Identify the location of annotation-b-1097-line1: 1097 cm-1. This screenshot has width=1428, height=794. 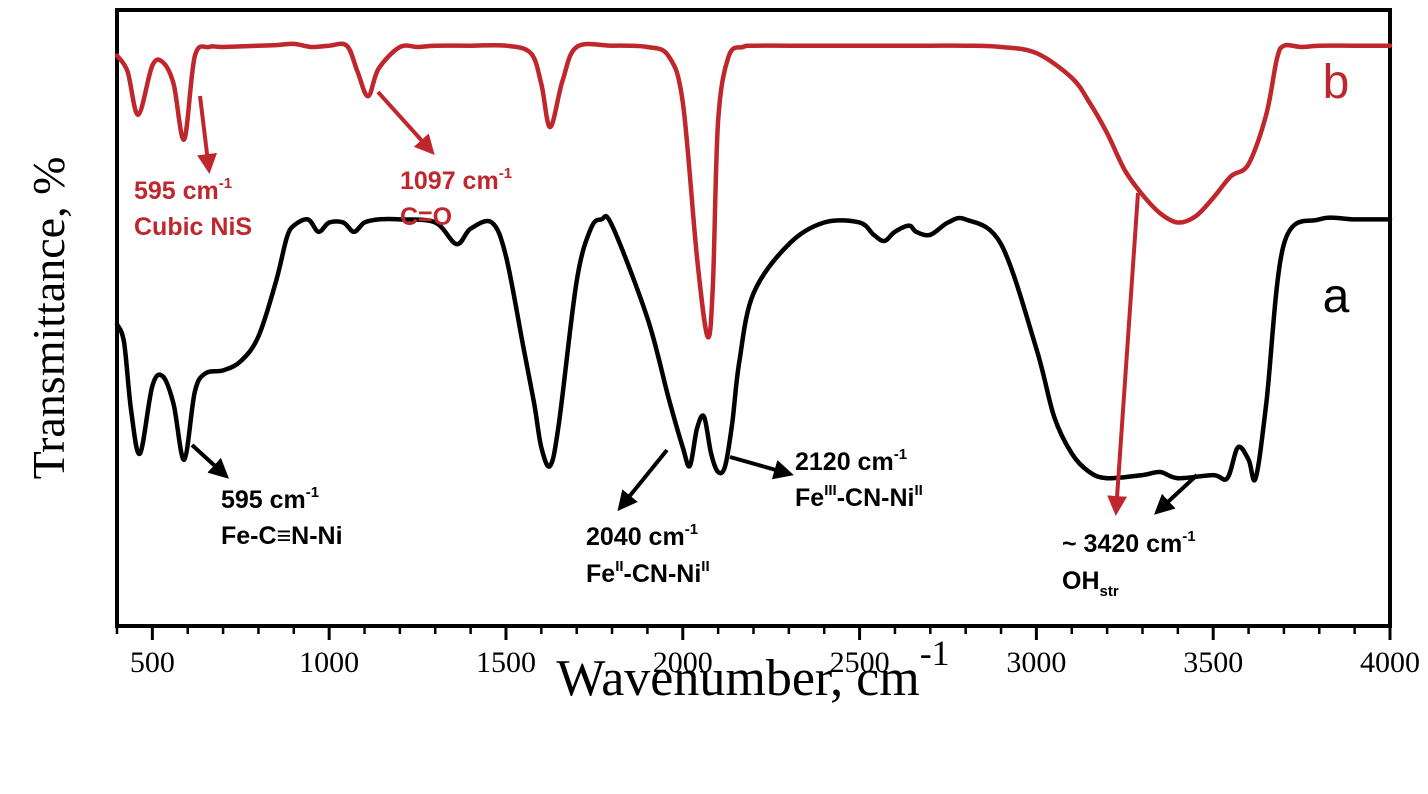
(456, 180).